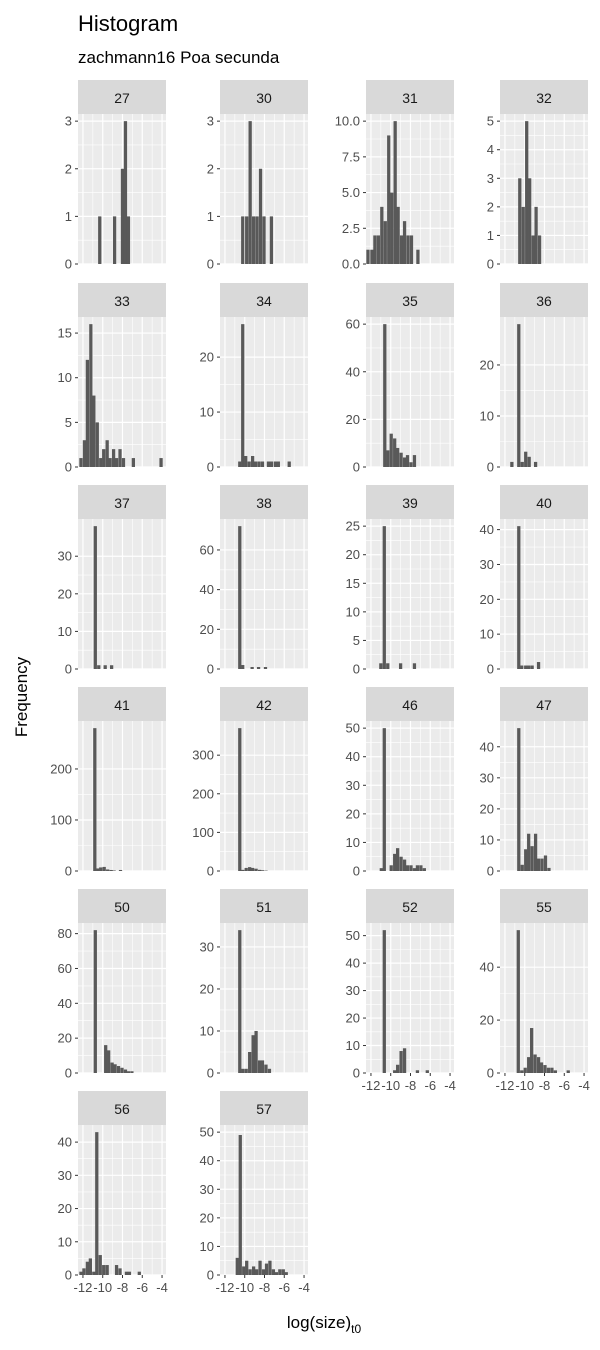 This screenshot has height=1350, width=600. What do you see at coordinates (410, 301) in the screenshot?
I see `facet-strip-label: 35` at bounding box center [410, 301].